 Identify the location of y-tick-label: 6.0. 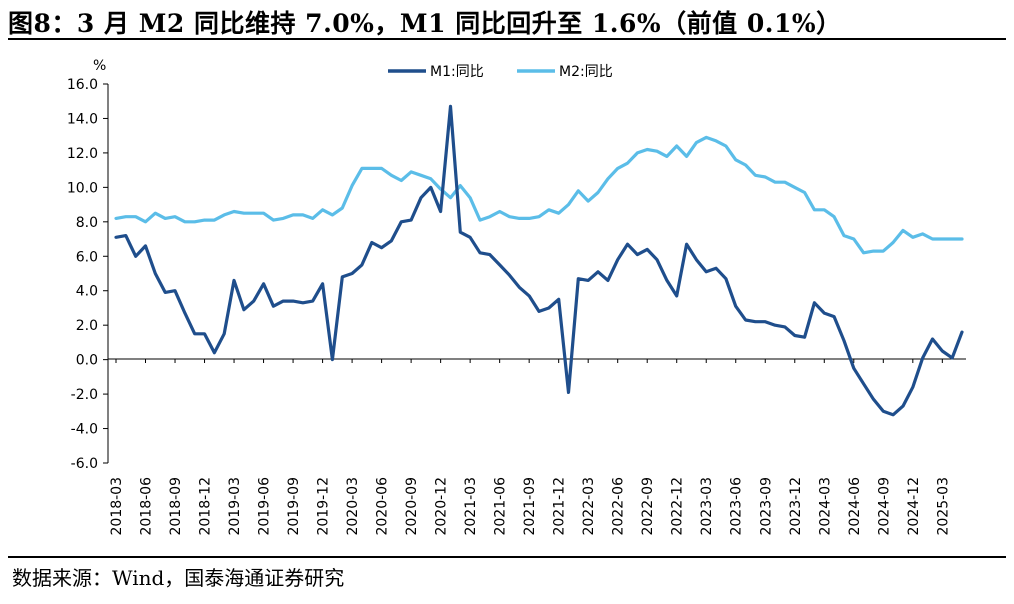
(87, 257).